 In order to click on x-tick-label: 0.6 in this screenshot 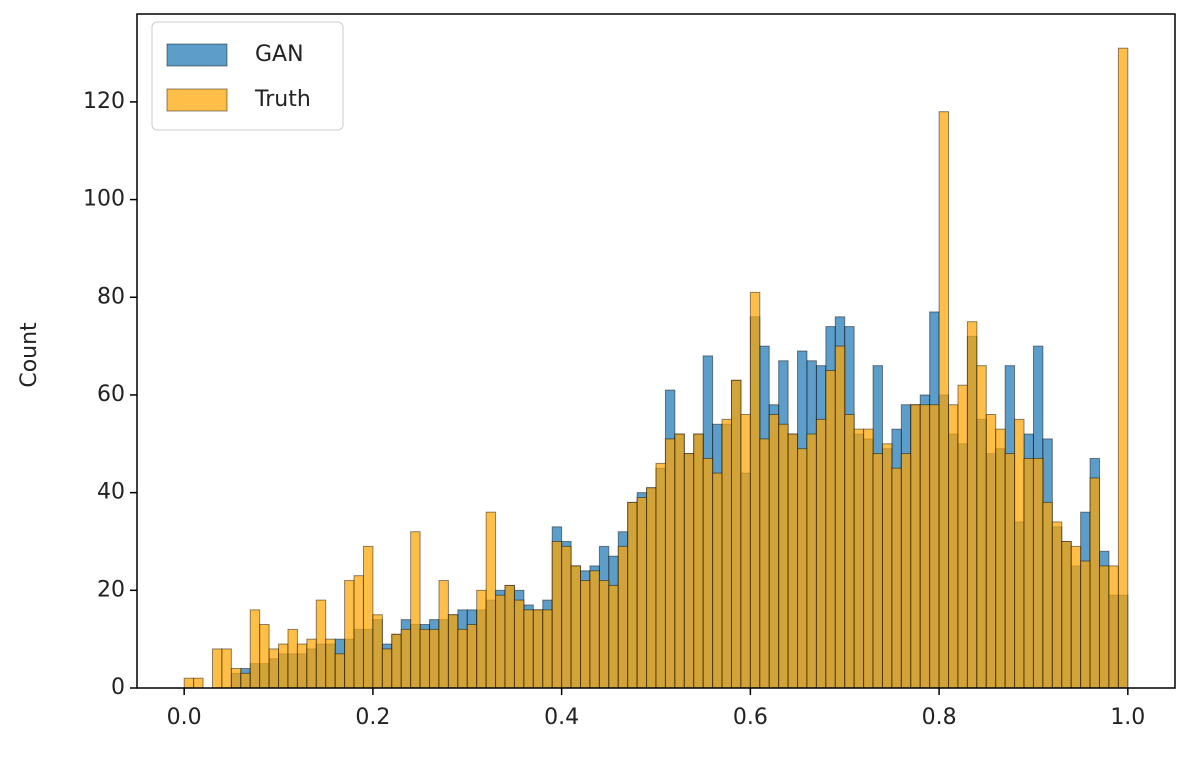, I will do `click(750, 717)`.